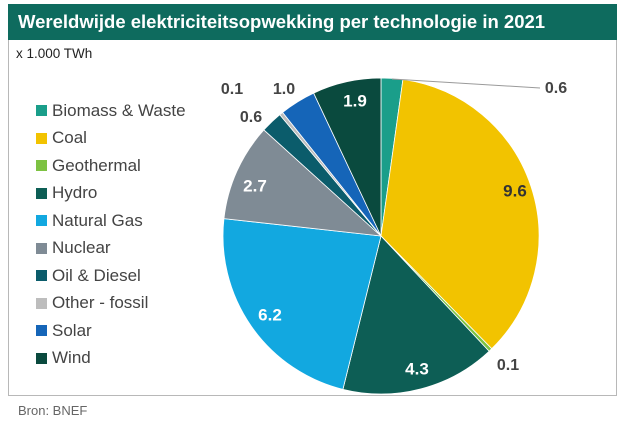  What do you see at coordinates (97, 220) in the screenshot?
I see `legend-label: Natural Gas` at bounding box center [97, 220].